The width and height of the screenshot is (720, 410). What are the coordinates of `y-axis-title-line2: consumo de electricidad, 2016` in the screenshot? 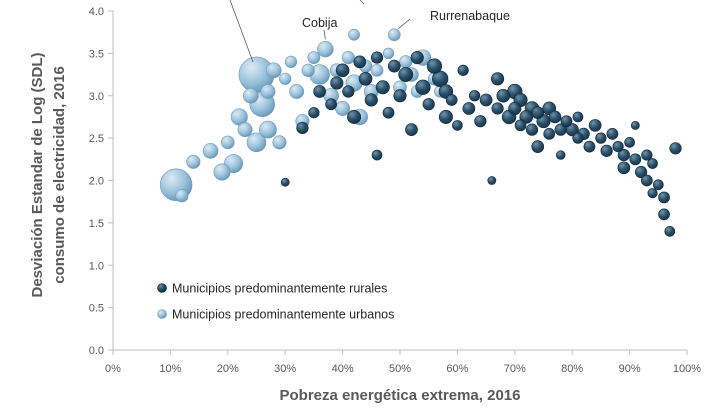 It's located at (59, 175).